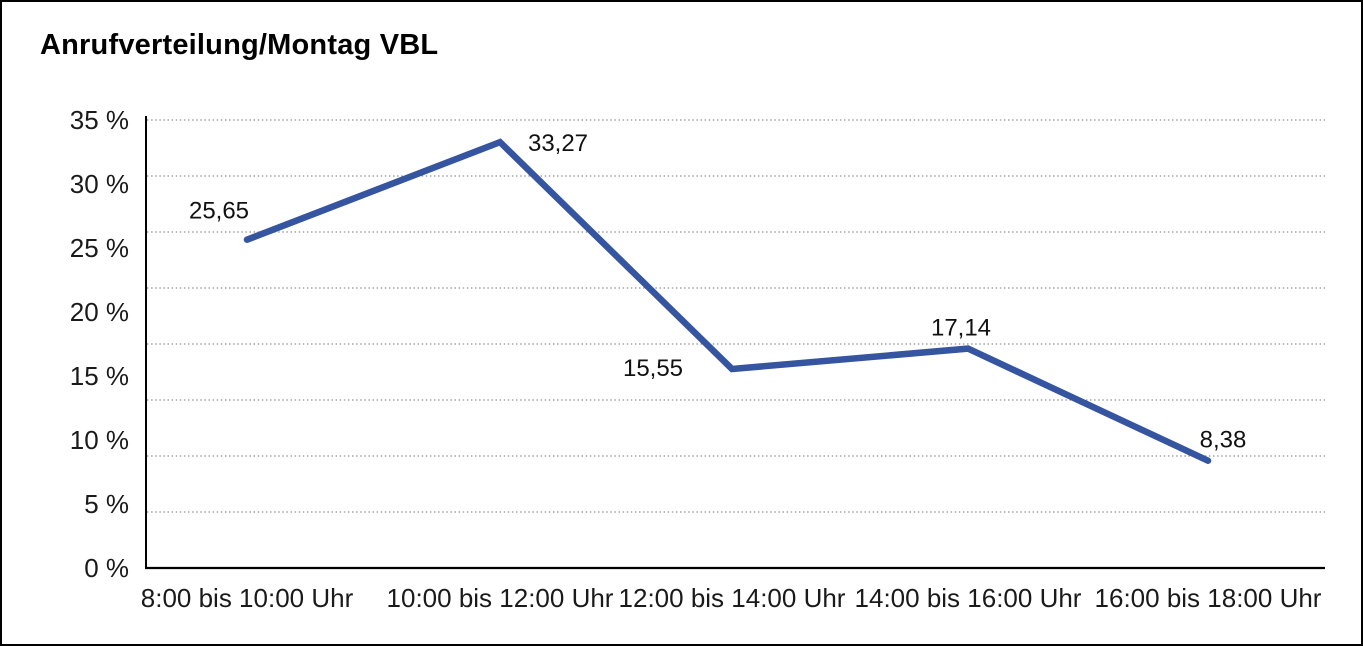 The image size is (1363, 646). I want to click on data-point-label: 17,14, so click(961, 328).